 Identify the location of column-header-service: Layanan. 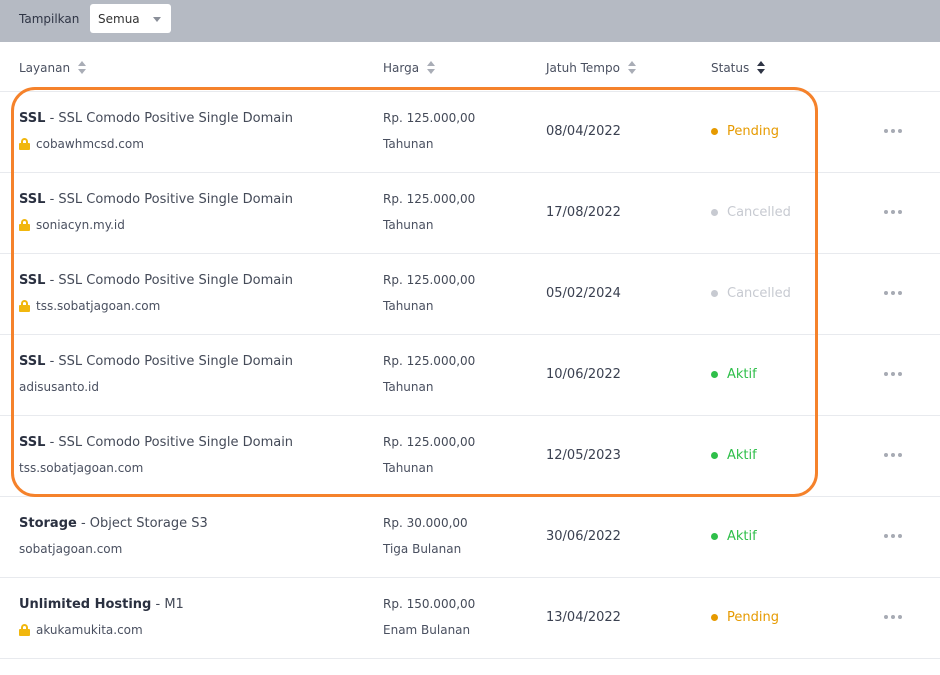
(53, 68).